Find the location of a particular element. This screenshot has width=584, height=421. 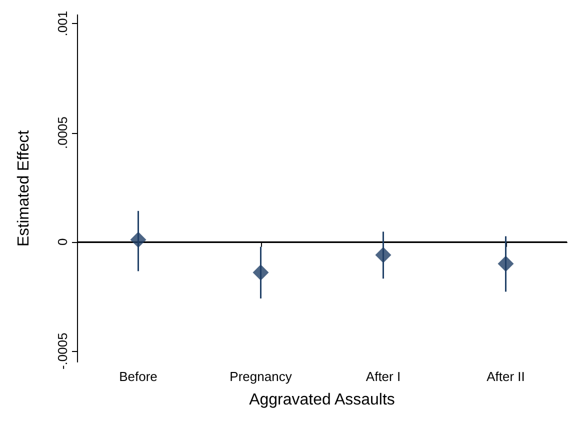

x-tick-label: After II is located at coordinates (505, 376).